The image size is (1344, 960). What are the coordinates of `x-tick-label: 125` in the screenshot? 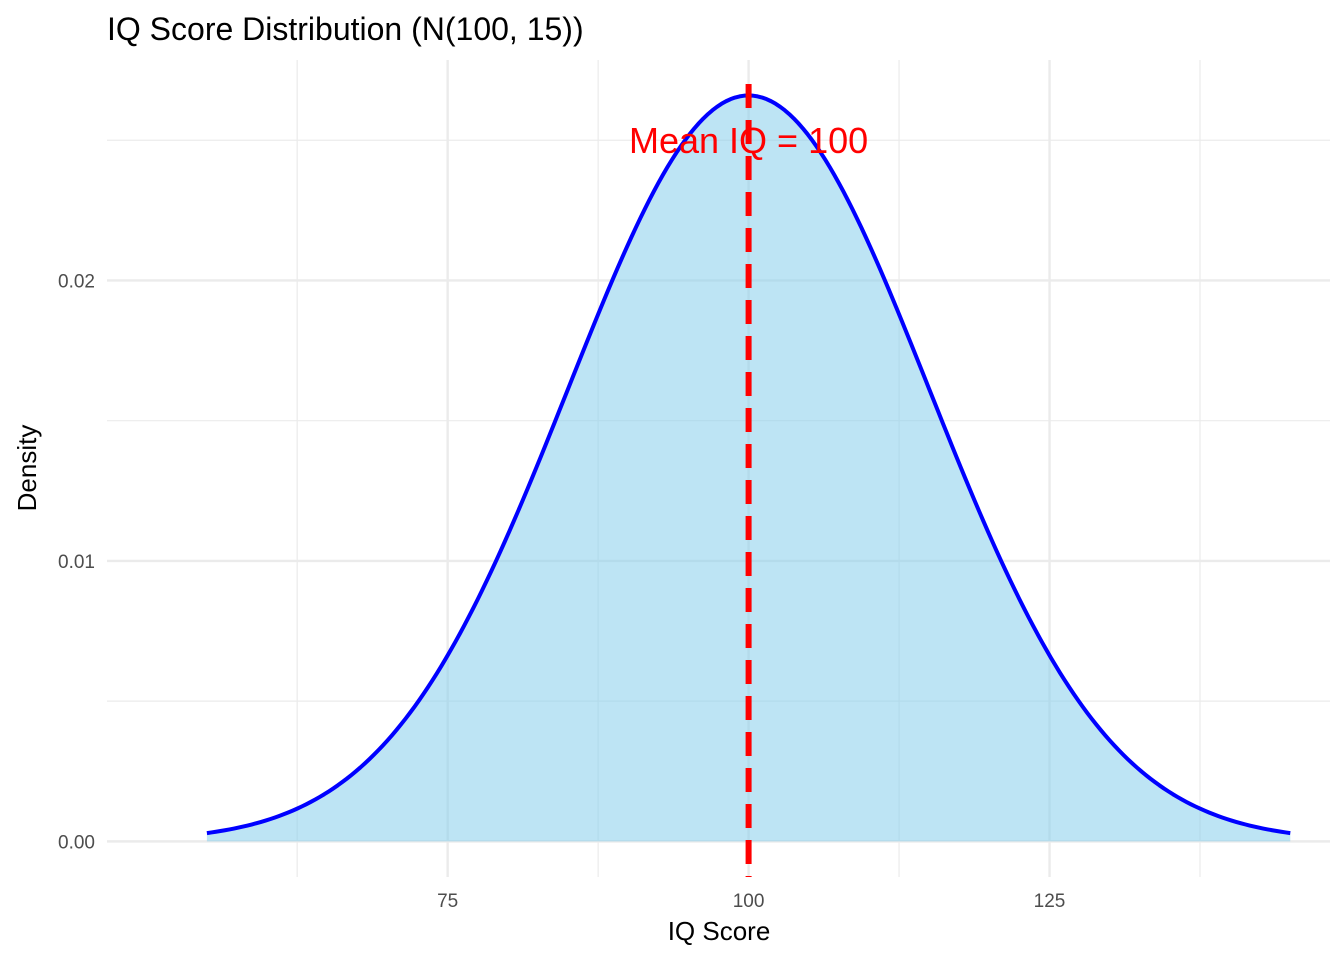 It's located at (1050, 901).